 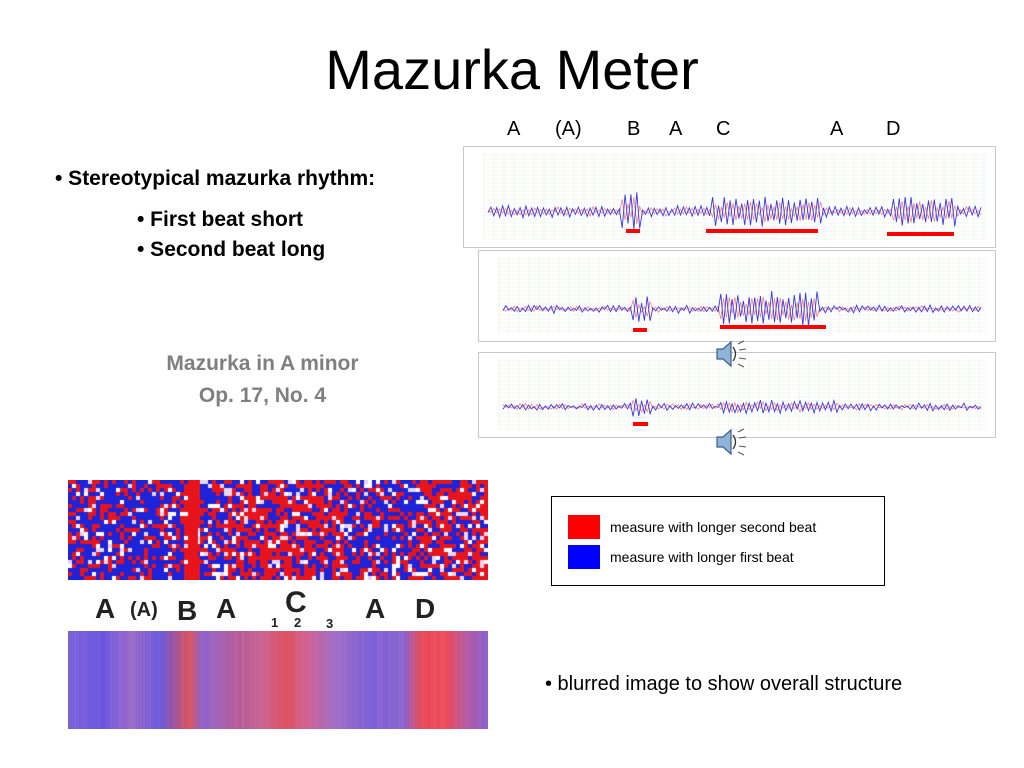 What do you see at coordinates (568, 129) in the screenshot?
I see `section-label: (A)` at bounding box center [568, 129].